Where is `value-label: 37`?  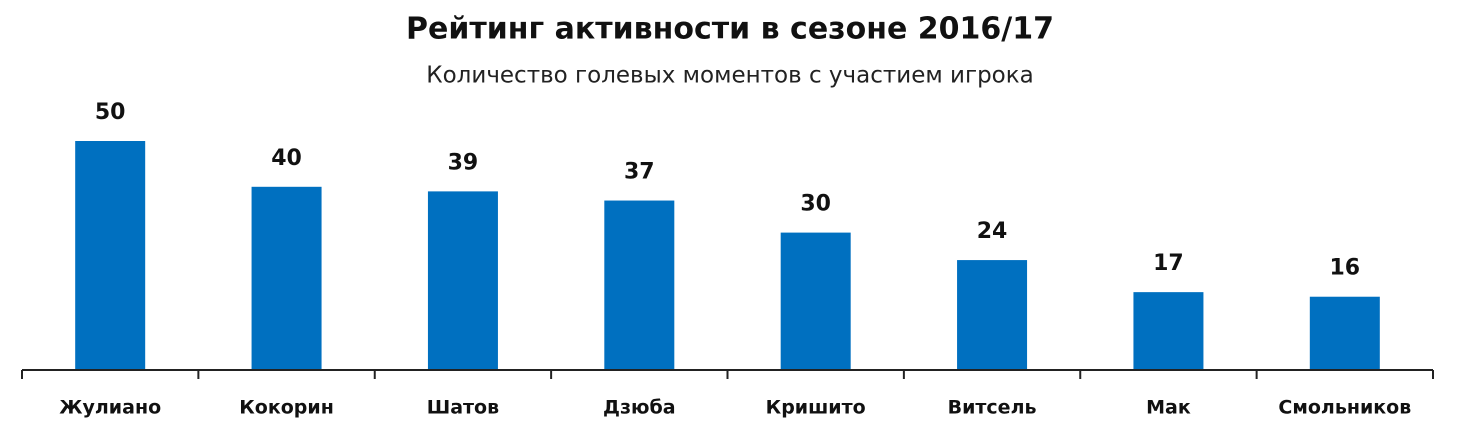
value-label: 37 is located at coordinates (639, 172).